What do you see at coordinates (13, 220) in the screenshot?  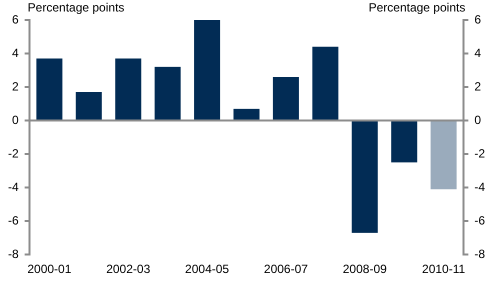 I see `y-tick-label: -6` at bounding box center [13, 220].